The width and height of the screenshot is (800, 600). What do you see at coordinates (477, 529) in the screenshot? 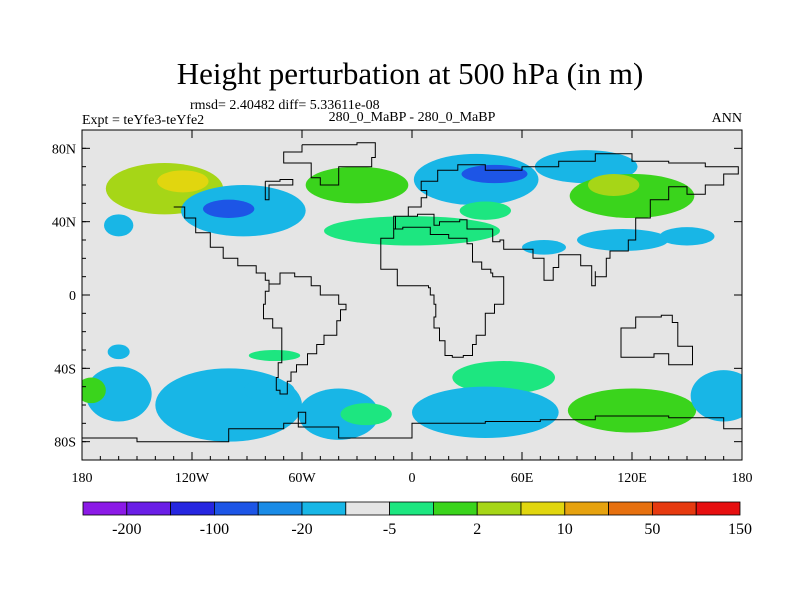
I see `colorbar-label: 2` at bounding box center [477, 529].